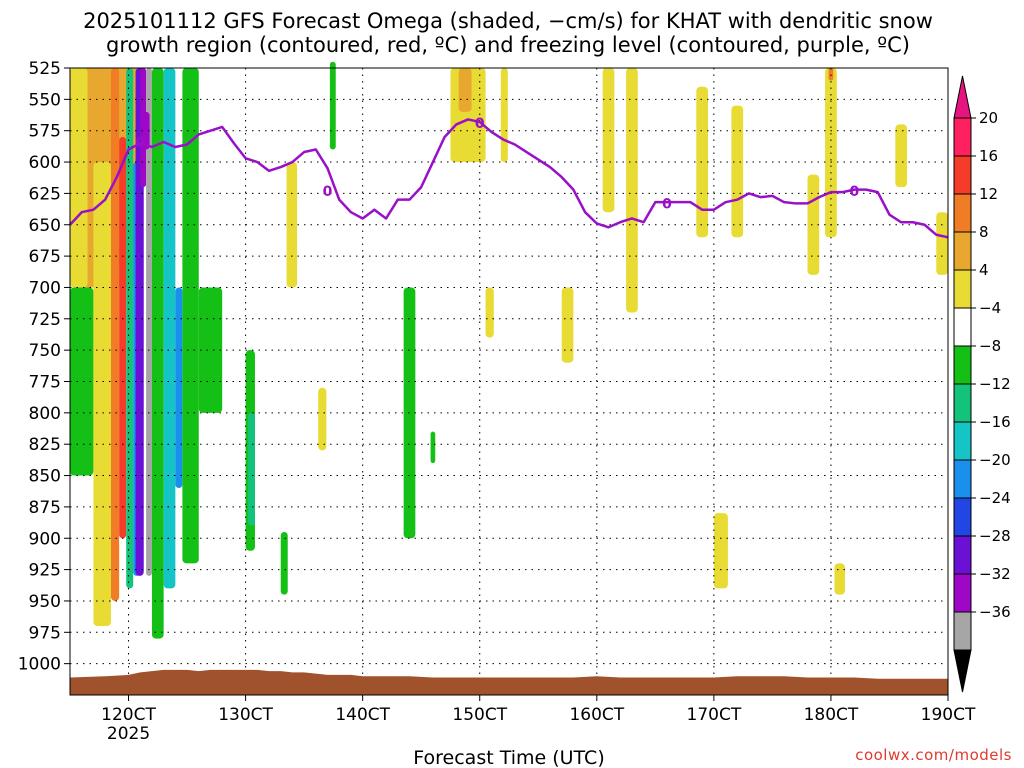  Describe the element at coordinates (45, 508) in the screenshot. I see `y-tick-label-875: 875` at that location.